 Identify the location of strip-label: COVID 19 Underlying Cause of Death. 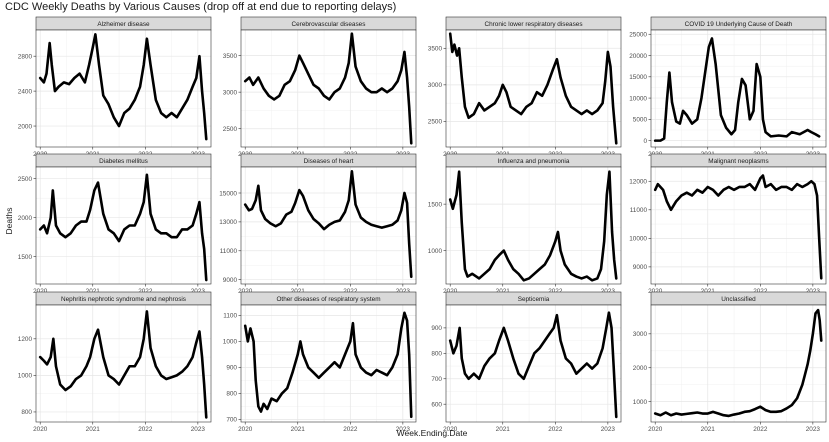
(739, 24).